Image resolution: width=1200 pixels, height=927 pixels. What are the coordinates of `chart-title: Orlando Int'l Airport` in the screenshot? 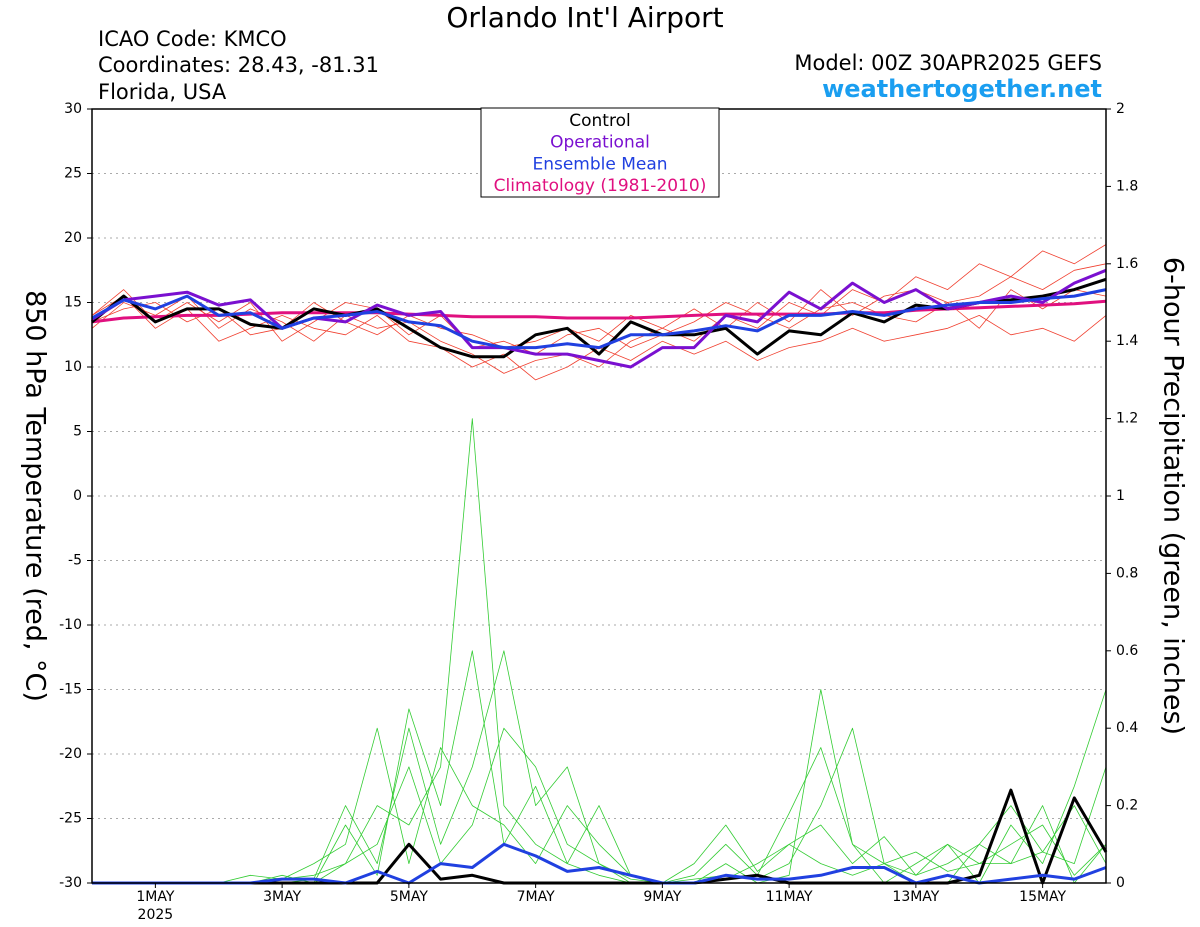 It's located at (584, 17).